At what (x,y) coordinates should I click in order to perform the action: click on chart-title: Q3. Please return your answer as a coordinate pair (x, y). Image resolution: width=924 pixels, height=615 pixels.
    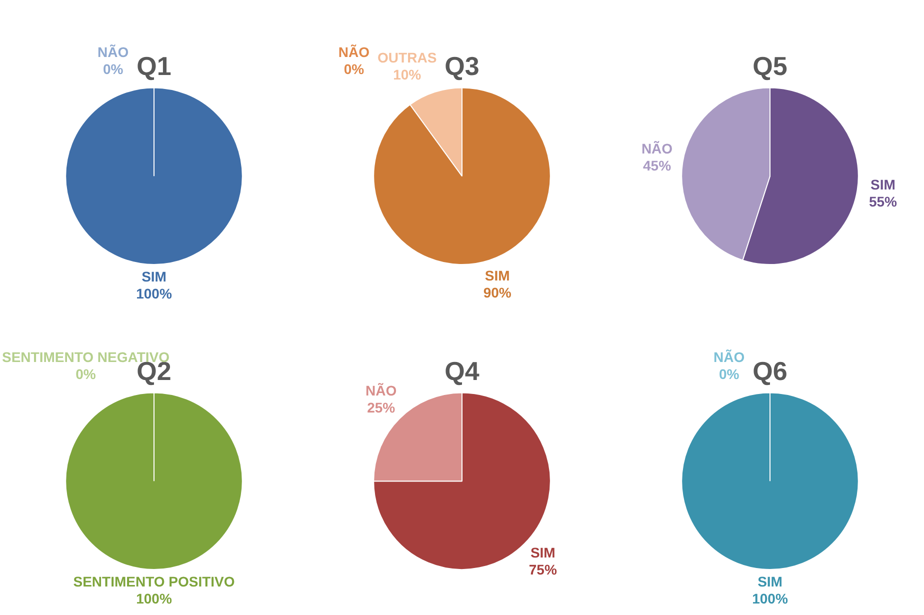
    Looking at the image, I should click on (462, 65).